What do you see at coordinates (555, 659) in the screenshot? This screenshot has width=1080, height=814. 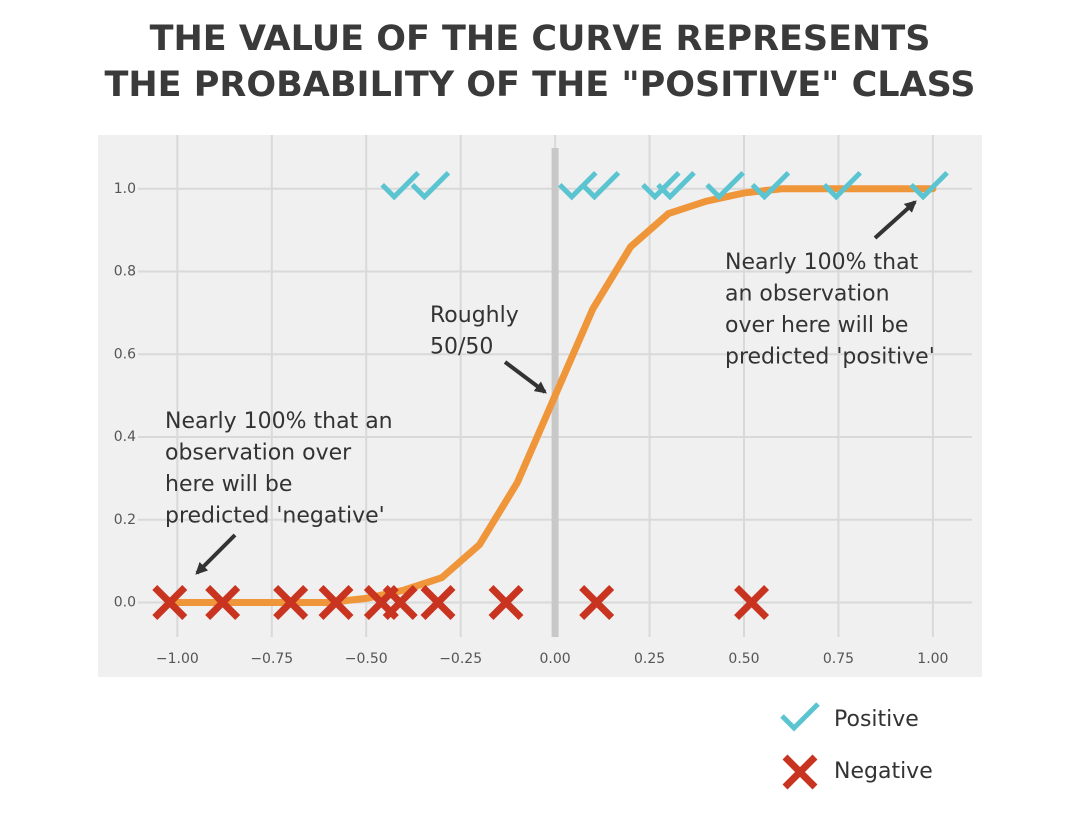 I see `x-tick-label: 0.00` at bounding box center [555, 659].